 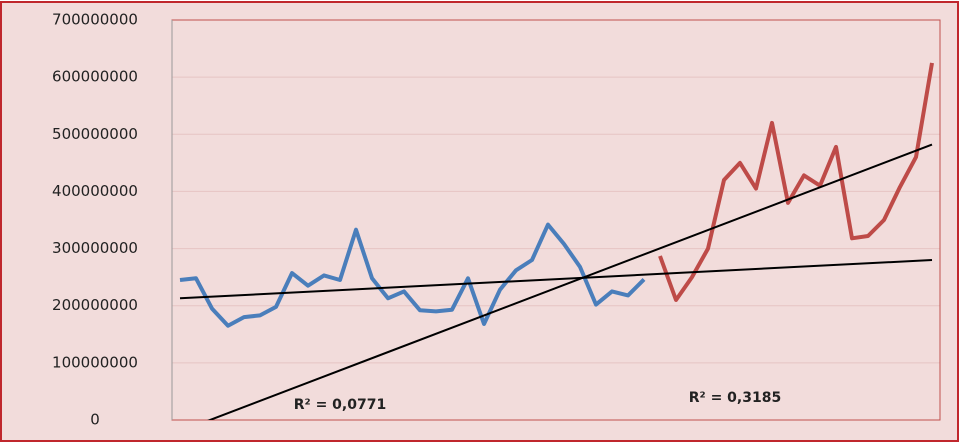 I want to click on y-tick-label: 500000000, so click(x=95, y=134).